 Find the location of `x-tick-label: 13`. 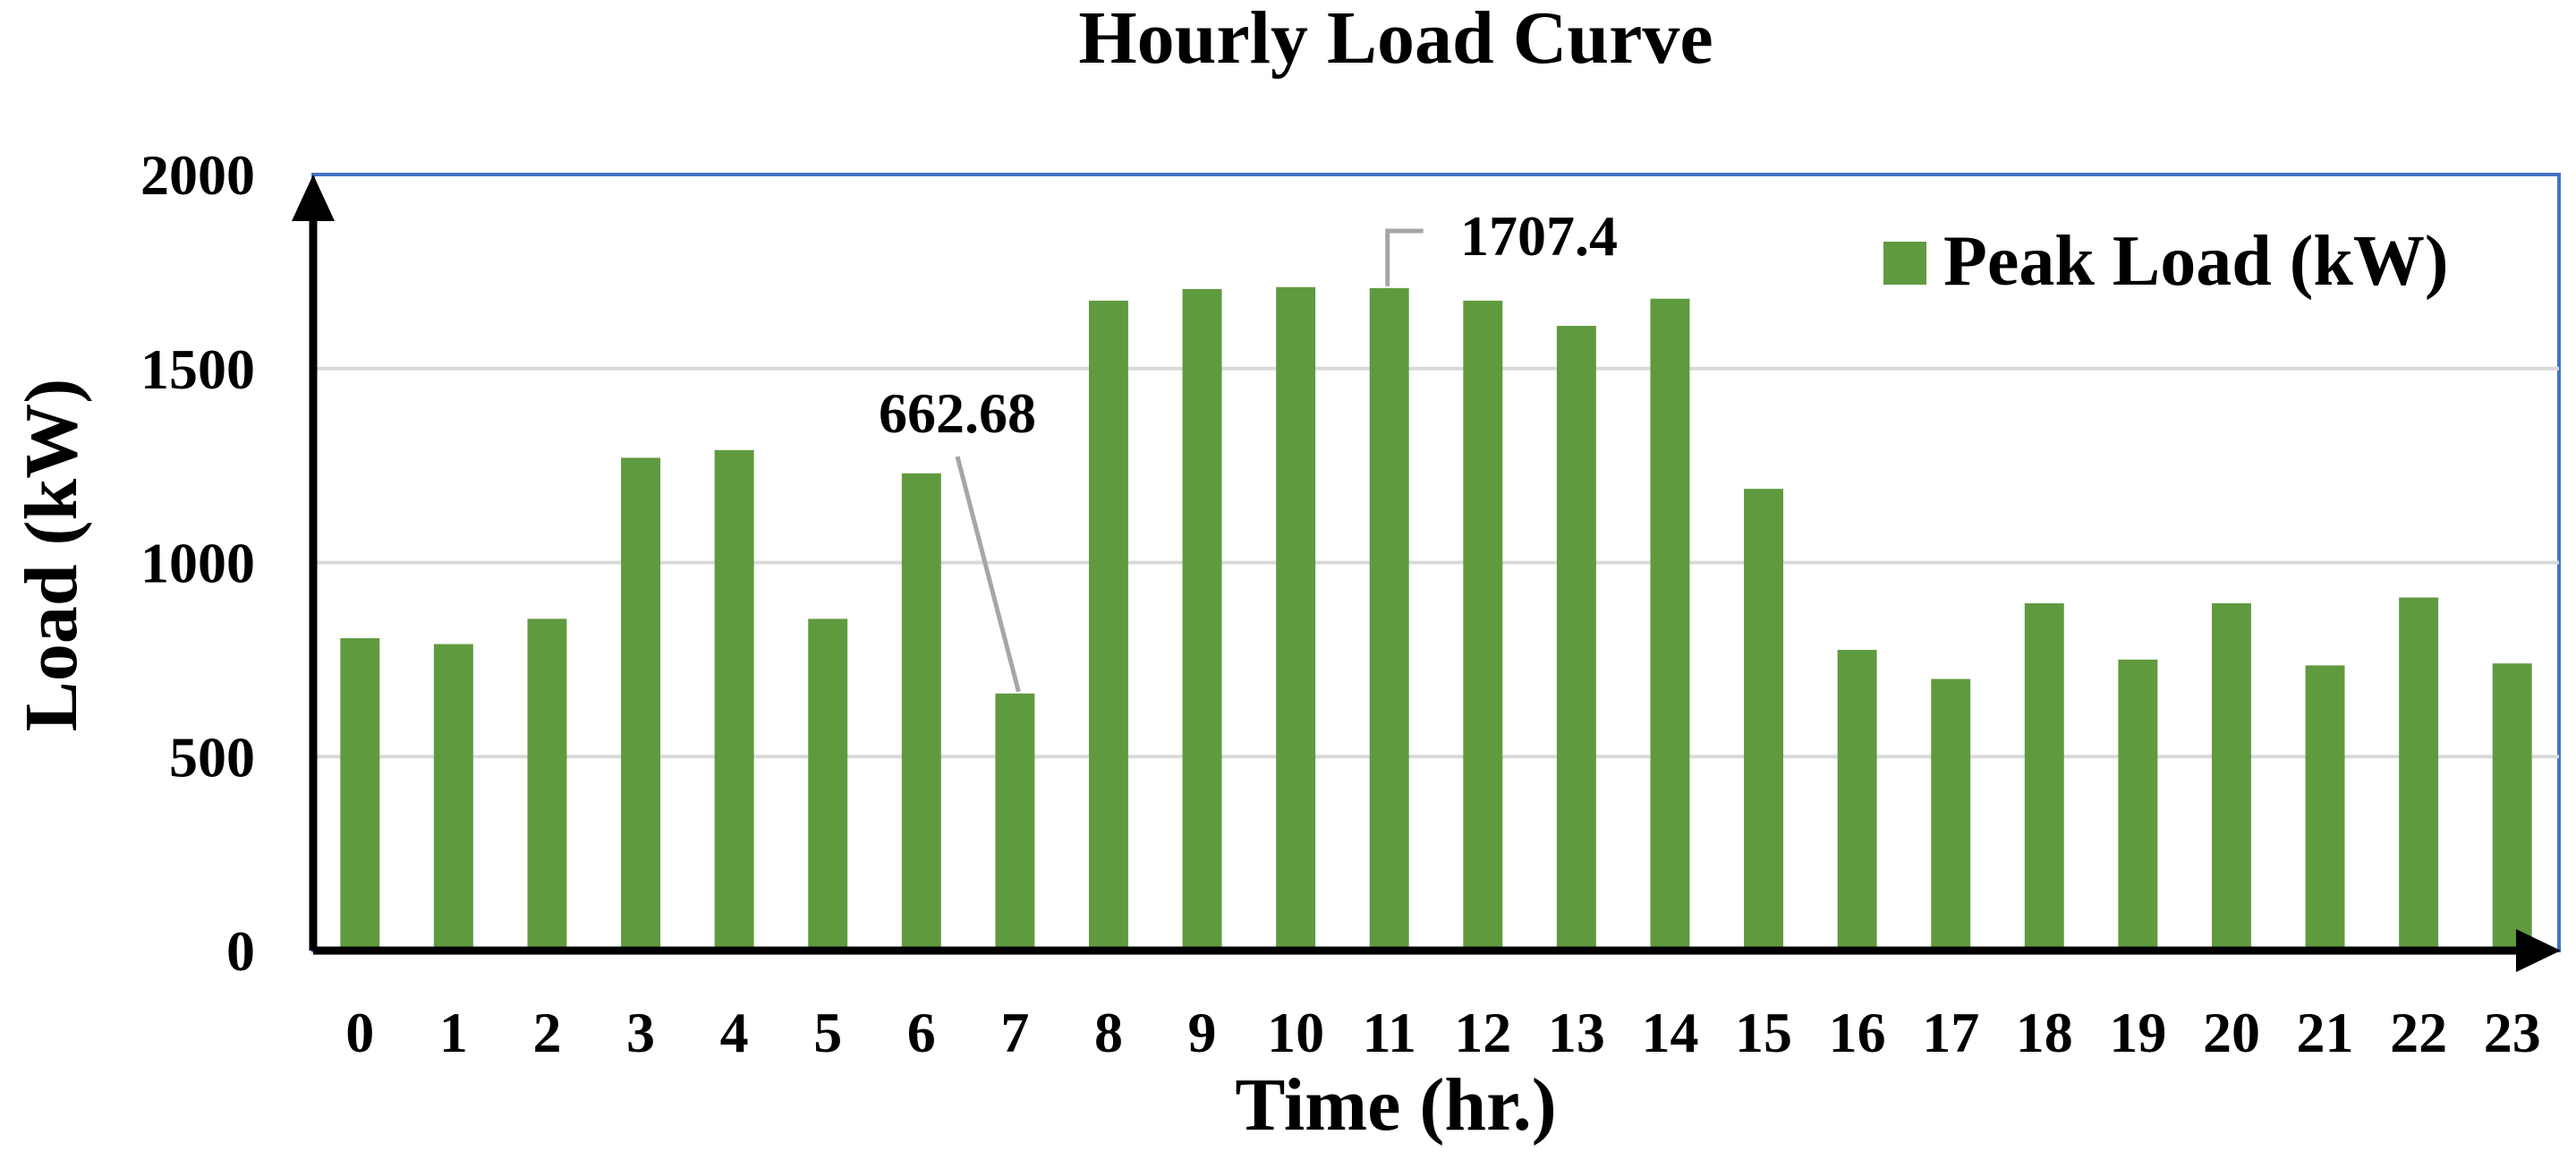

x-tick-label: 13 is located at coordinates (1576, 1032).